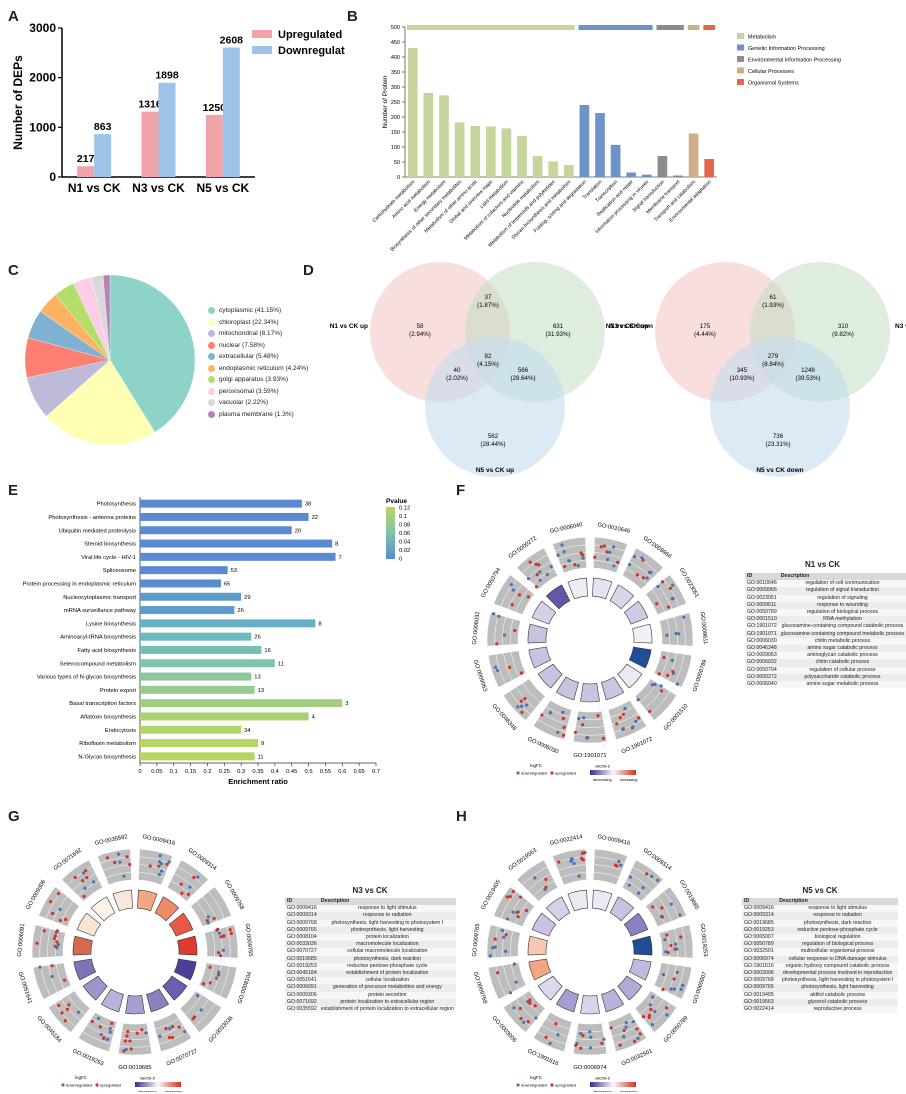  What do you see at coordinates (762, 670) in the screenshot?
I see `go-id-cell: GO:0050794` at bounding box center [762, 670].